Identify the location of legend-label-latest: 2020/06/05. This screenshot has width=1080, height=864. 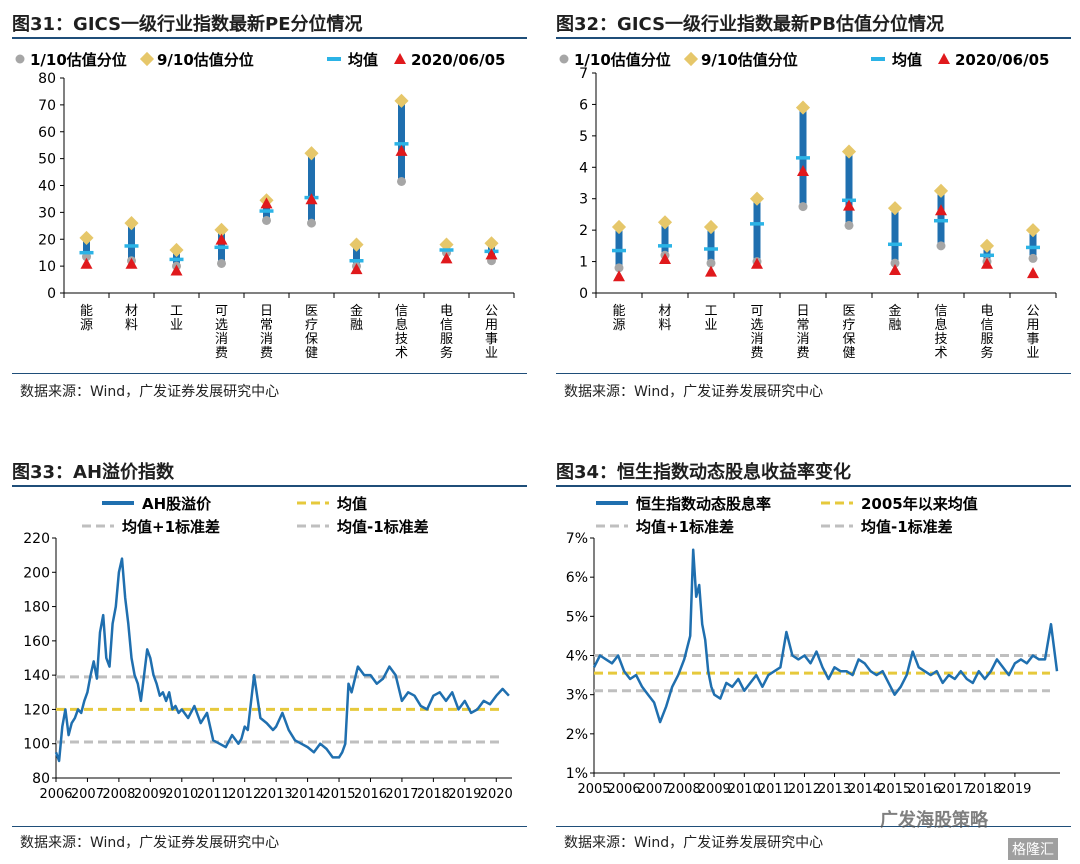
(458, 60).